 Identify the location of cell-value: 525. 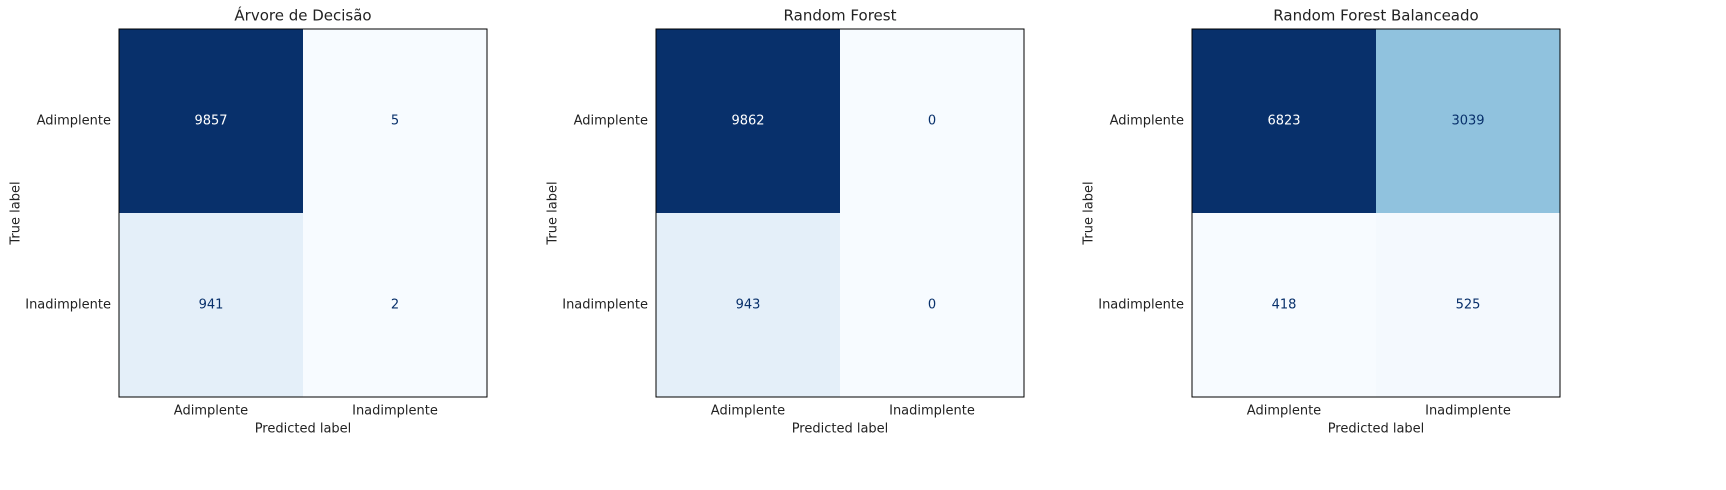
(1468, 305).